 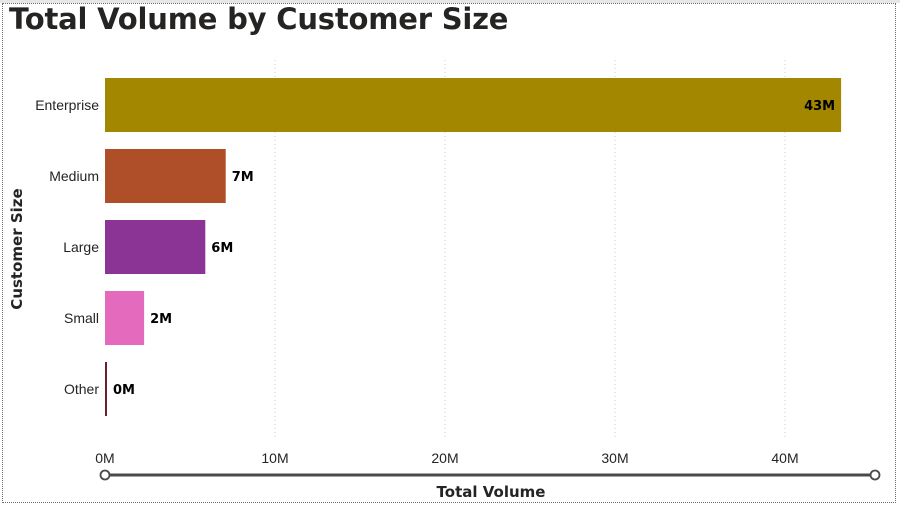 What do you see at coordinates (161, 319) in the screenshot?
I see `data-label: 2M` at bounding box center [161, 319].